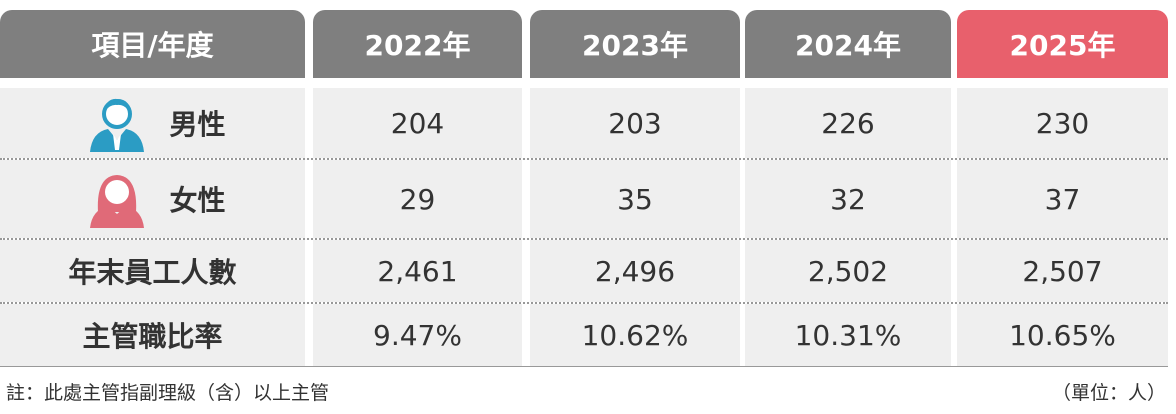 This screenshot has width=1176, height=414. What do you see at coordinates (117, 201) in the screenshot?
I see `female-icon` at bounding box center [117, 201].